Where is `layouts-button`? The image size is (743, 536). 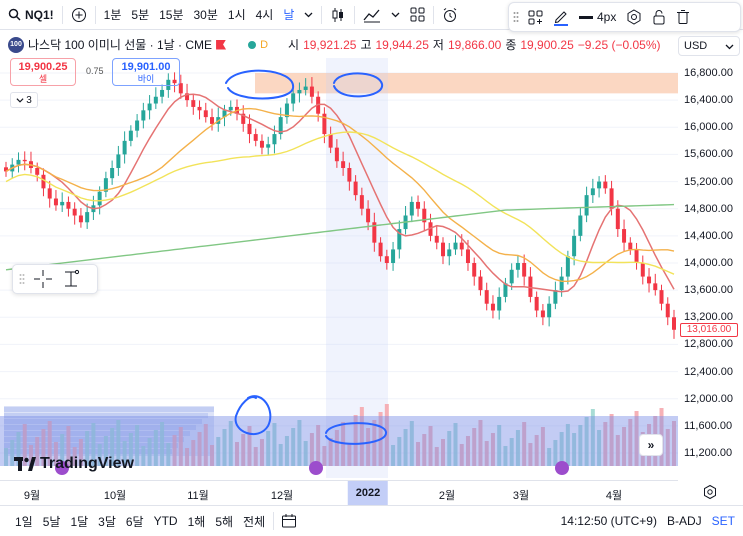
layouts-button is located at coordinates (417, 15).